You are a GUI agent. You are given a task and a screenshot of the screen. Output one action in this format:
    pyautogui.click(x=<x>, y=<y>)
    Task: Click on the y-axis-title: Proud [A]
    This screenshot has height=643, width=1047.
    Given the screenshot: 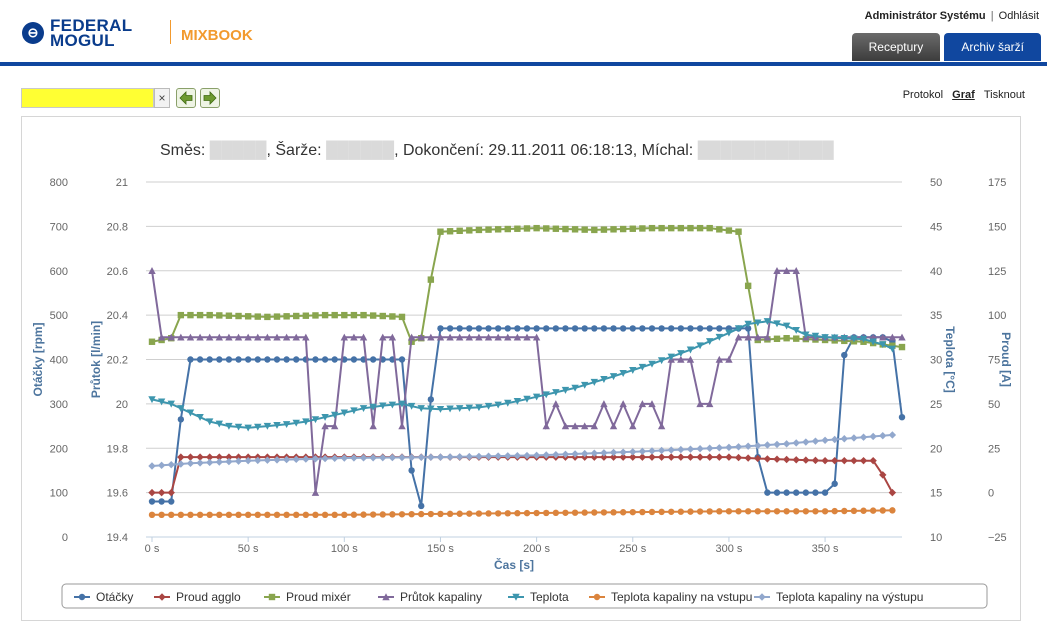 What is the action you would take?
    pyautogui.click(x=1006, y=359)
    